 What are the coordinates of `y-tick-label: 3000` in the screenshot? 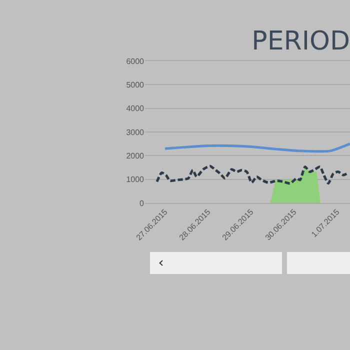 It's located at (135, 132).